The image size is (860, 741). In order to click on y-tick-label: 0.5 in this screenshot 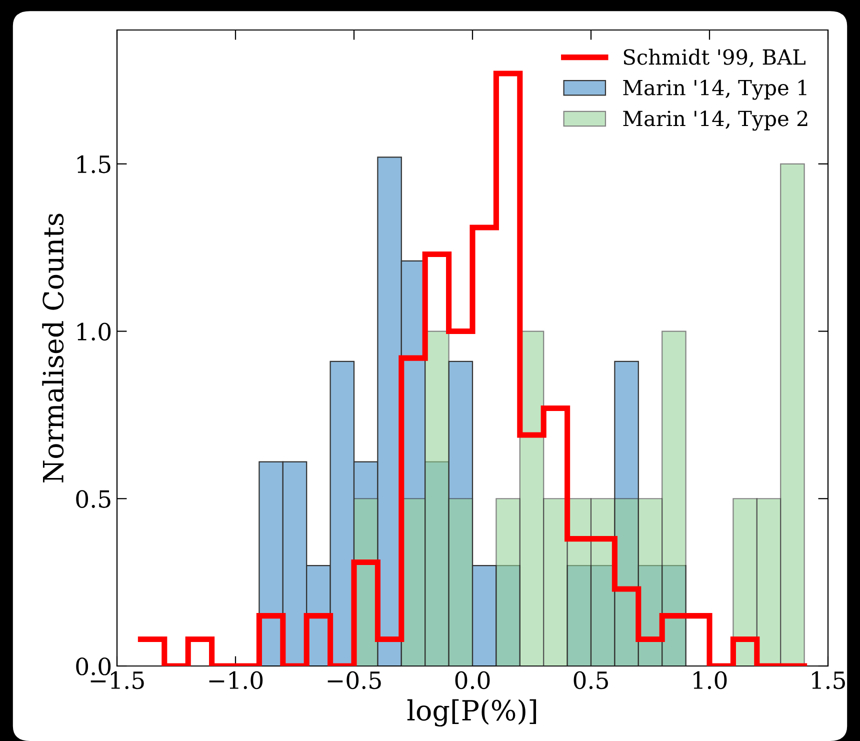, I will do `click(93, 499)`.